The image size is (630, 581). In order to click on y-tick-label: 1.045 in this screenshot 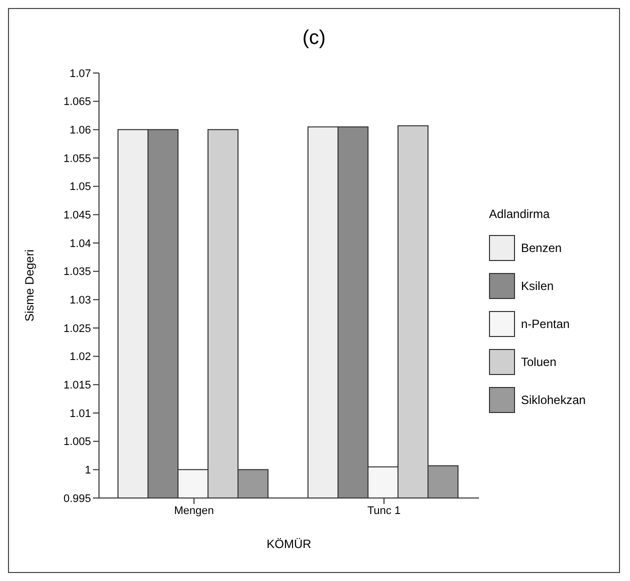, I will do `click(77, 216)`.